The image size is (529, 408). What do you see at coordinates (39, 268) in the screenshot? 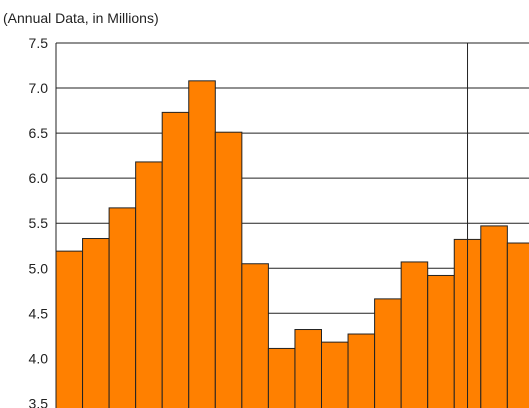
I see `y-tick-label: 5.0` at bounding box center [39, 268].